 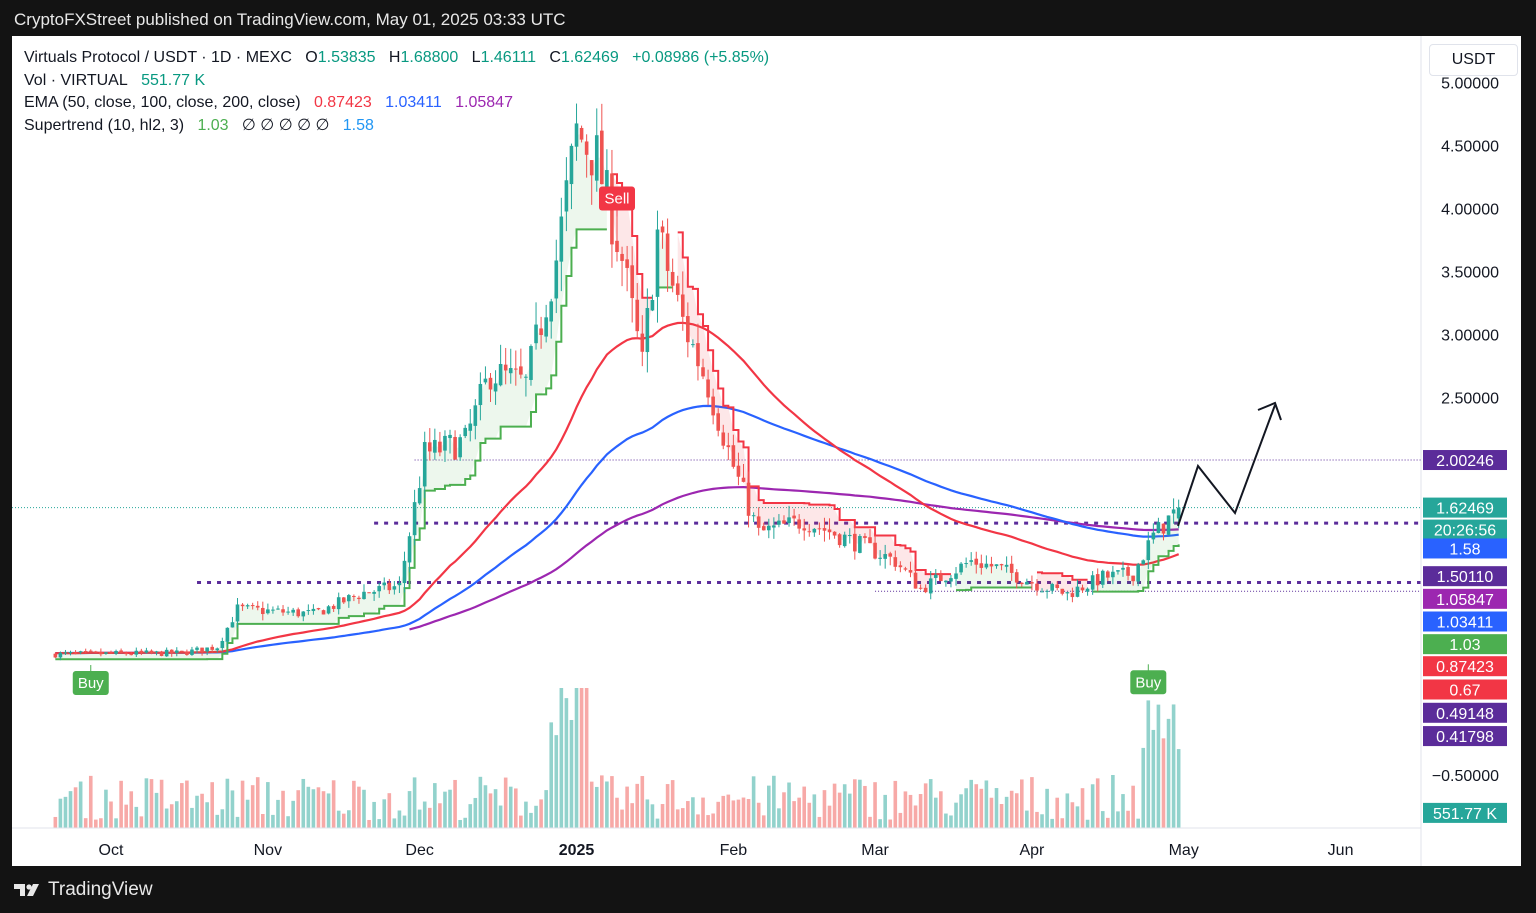 What do you see at coordinates (1464, 645) in the screenshot?
I see `axis-price-label: 1.03` at bounding box center [1464, 645].